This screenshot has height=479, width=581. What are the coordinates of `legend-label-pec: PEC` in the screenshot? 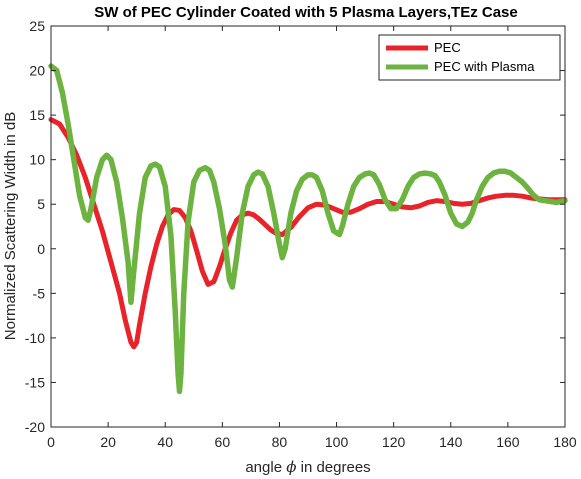 It's located at (447, 47).